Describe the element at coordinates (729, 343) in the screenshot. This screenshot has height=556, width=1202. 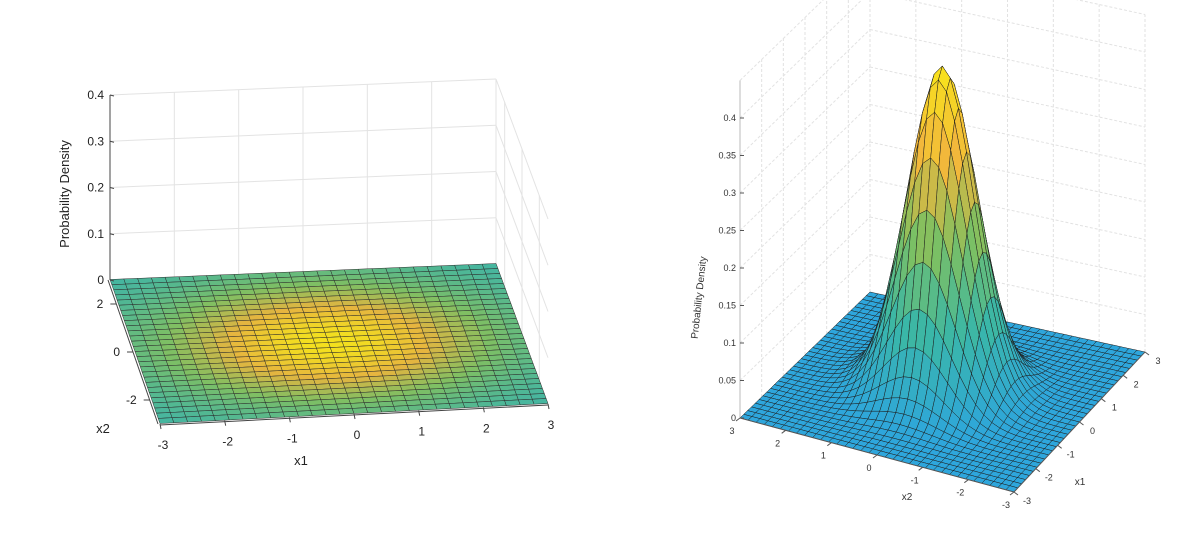
I see `right-z-tick-label: 0.1` at that location.